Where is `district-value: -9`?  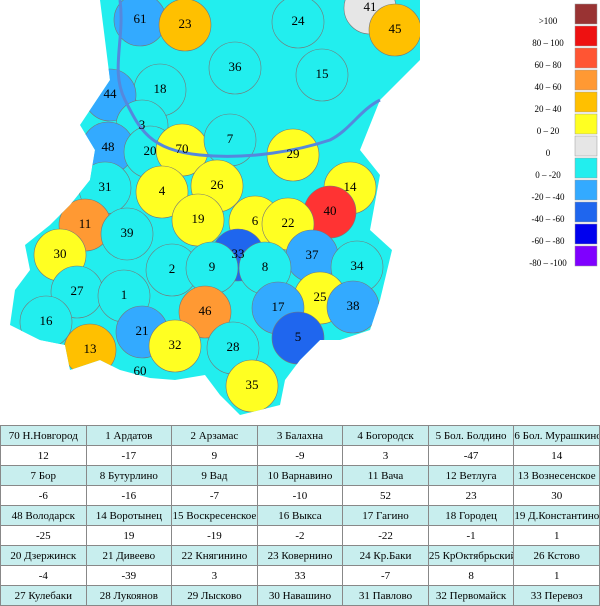
district-value: -9 is located at coordinates (300, 455).